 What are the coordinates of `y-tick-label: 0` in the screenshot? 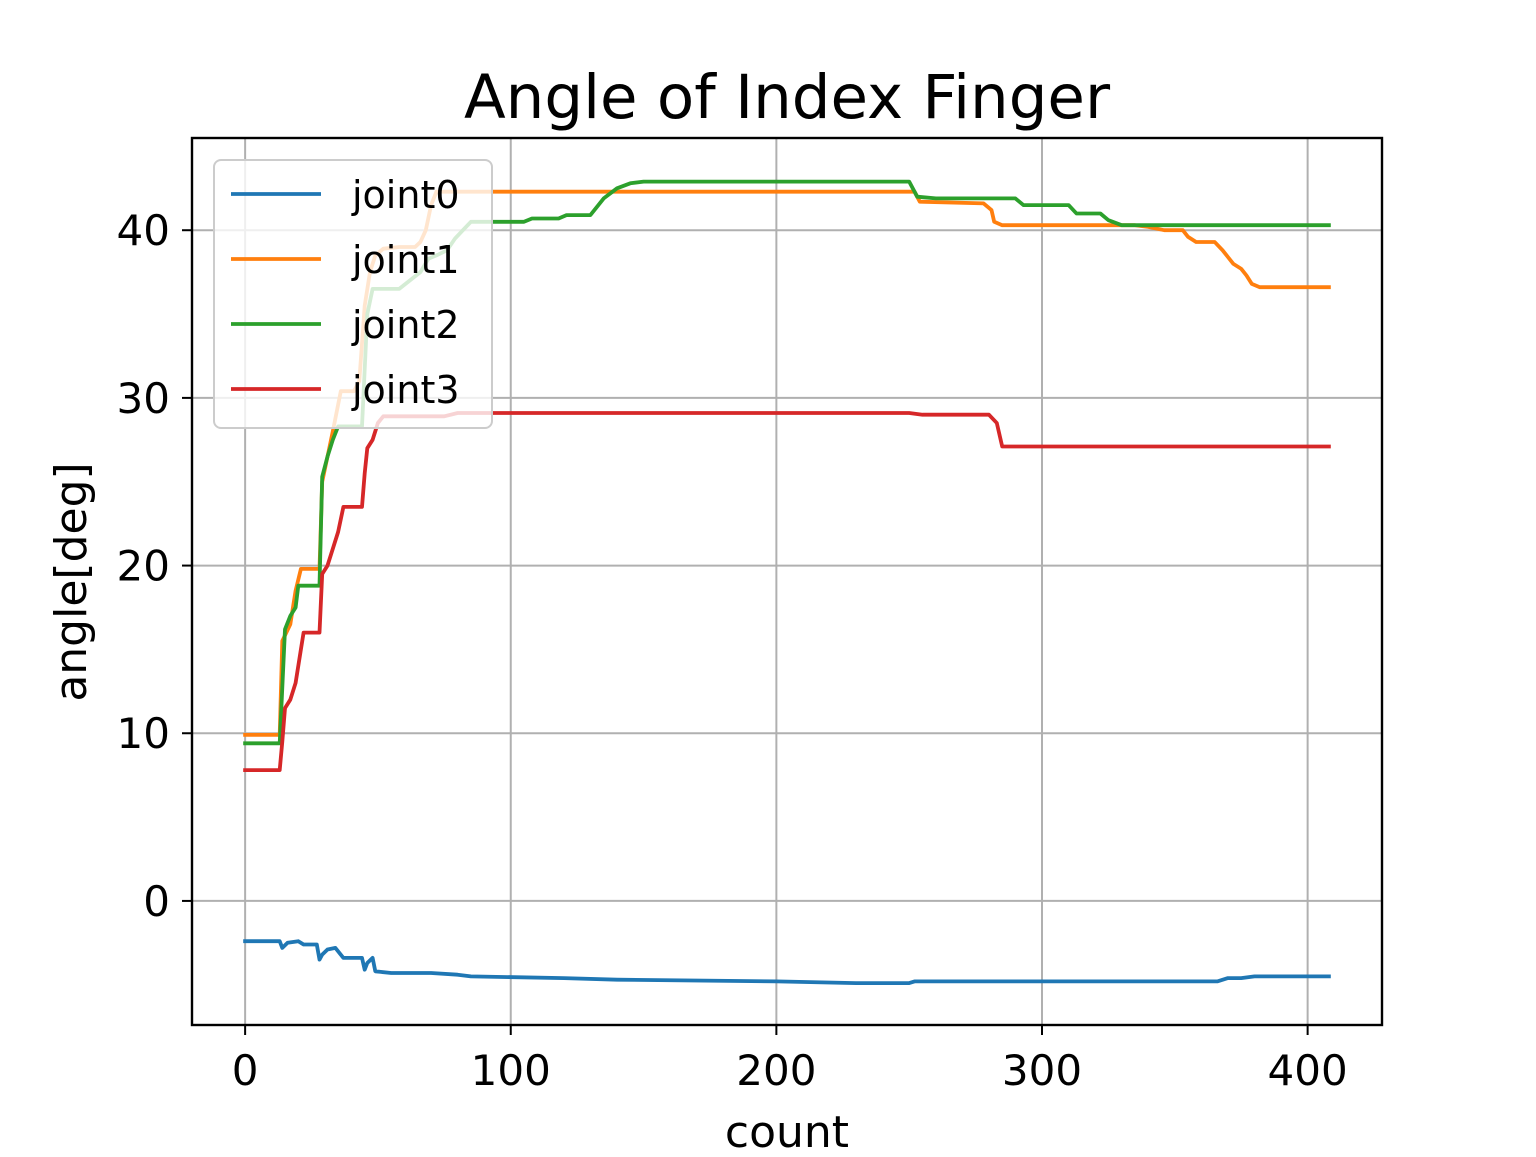 It's located at (156, 901).